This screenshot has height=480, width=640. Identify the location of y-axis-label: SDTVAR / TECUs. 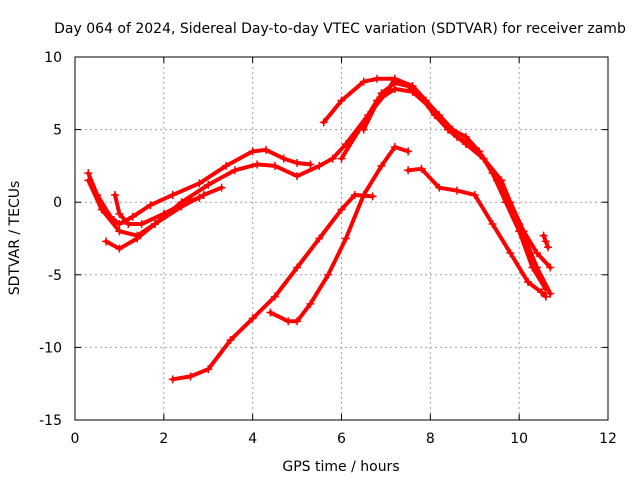
(15, 238).